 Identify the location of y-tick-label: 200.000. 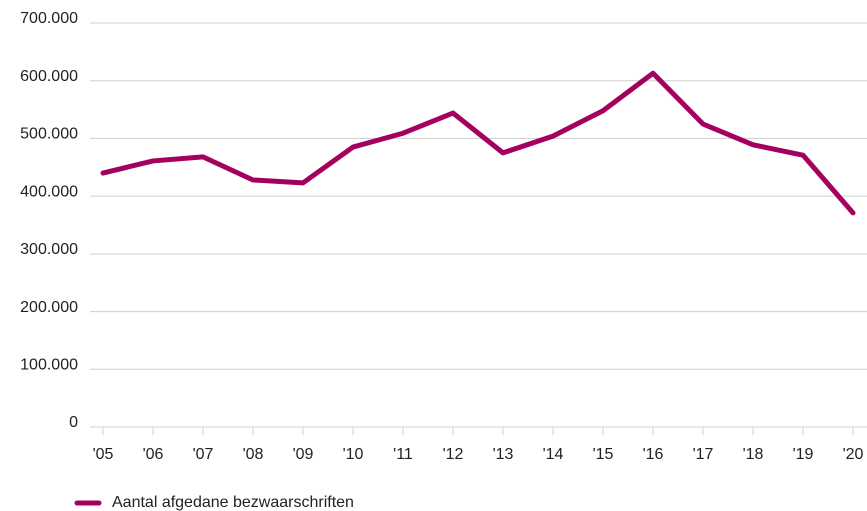
(49, 307).